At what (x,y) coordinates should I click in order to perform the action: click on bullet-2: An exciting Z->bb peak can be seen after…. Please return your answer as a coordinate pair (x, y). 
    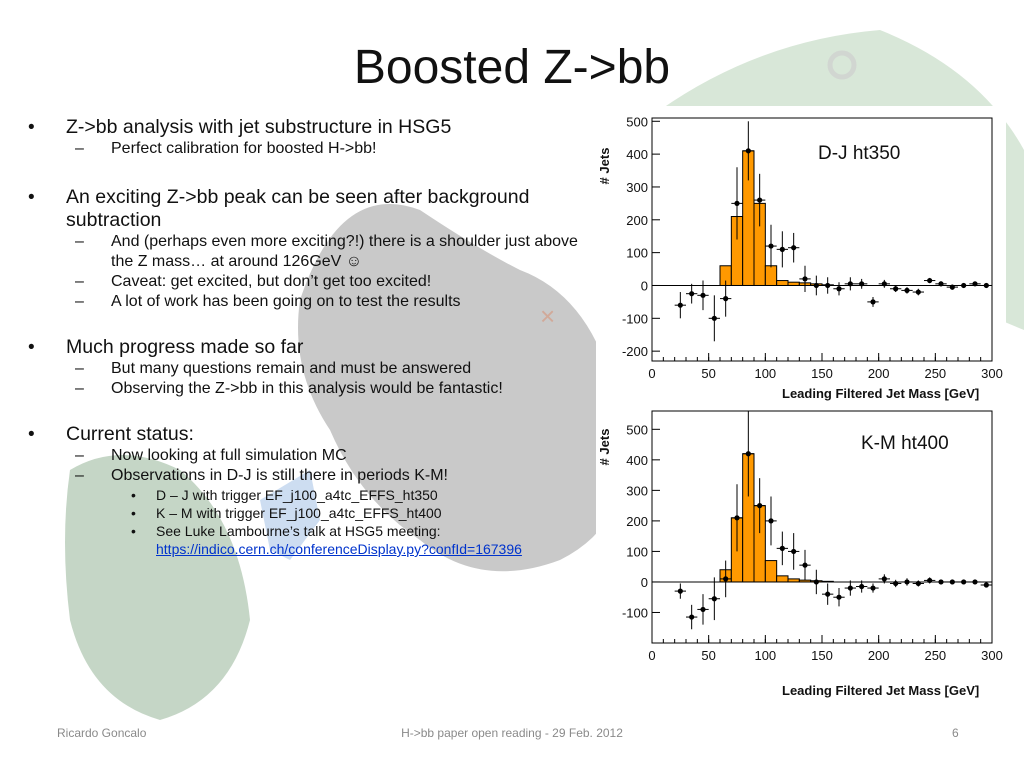
    Looking at the image, I should click on (310, 209).